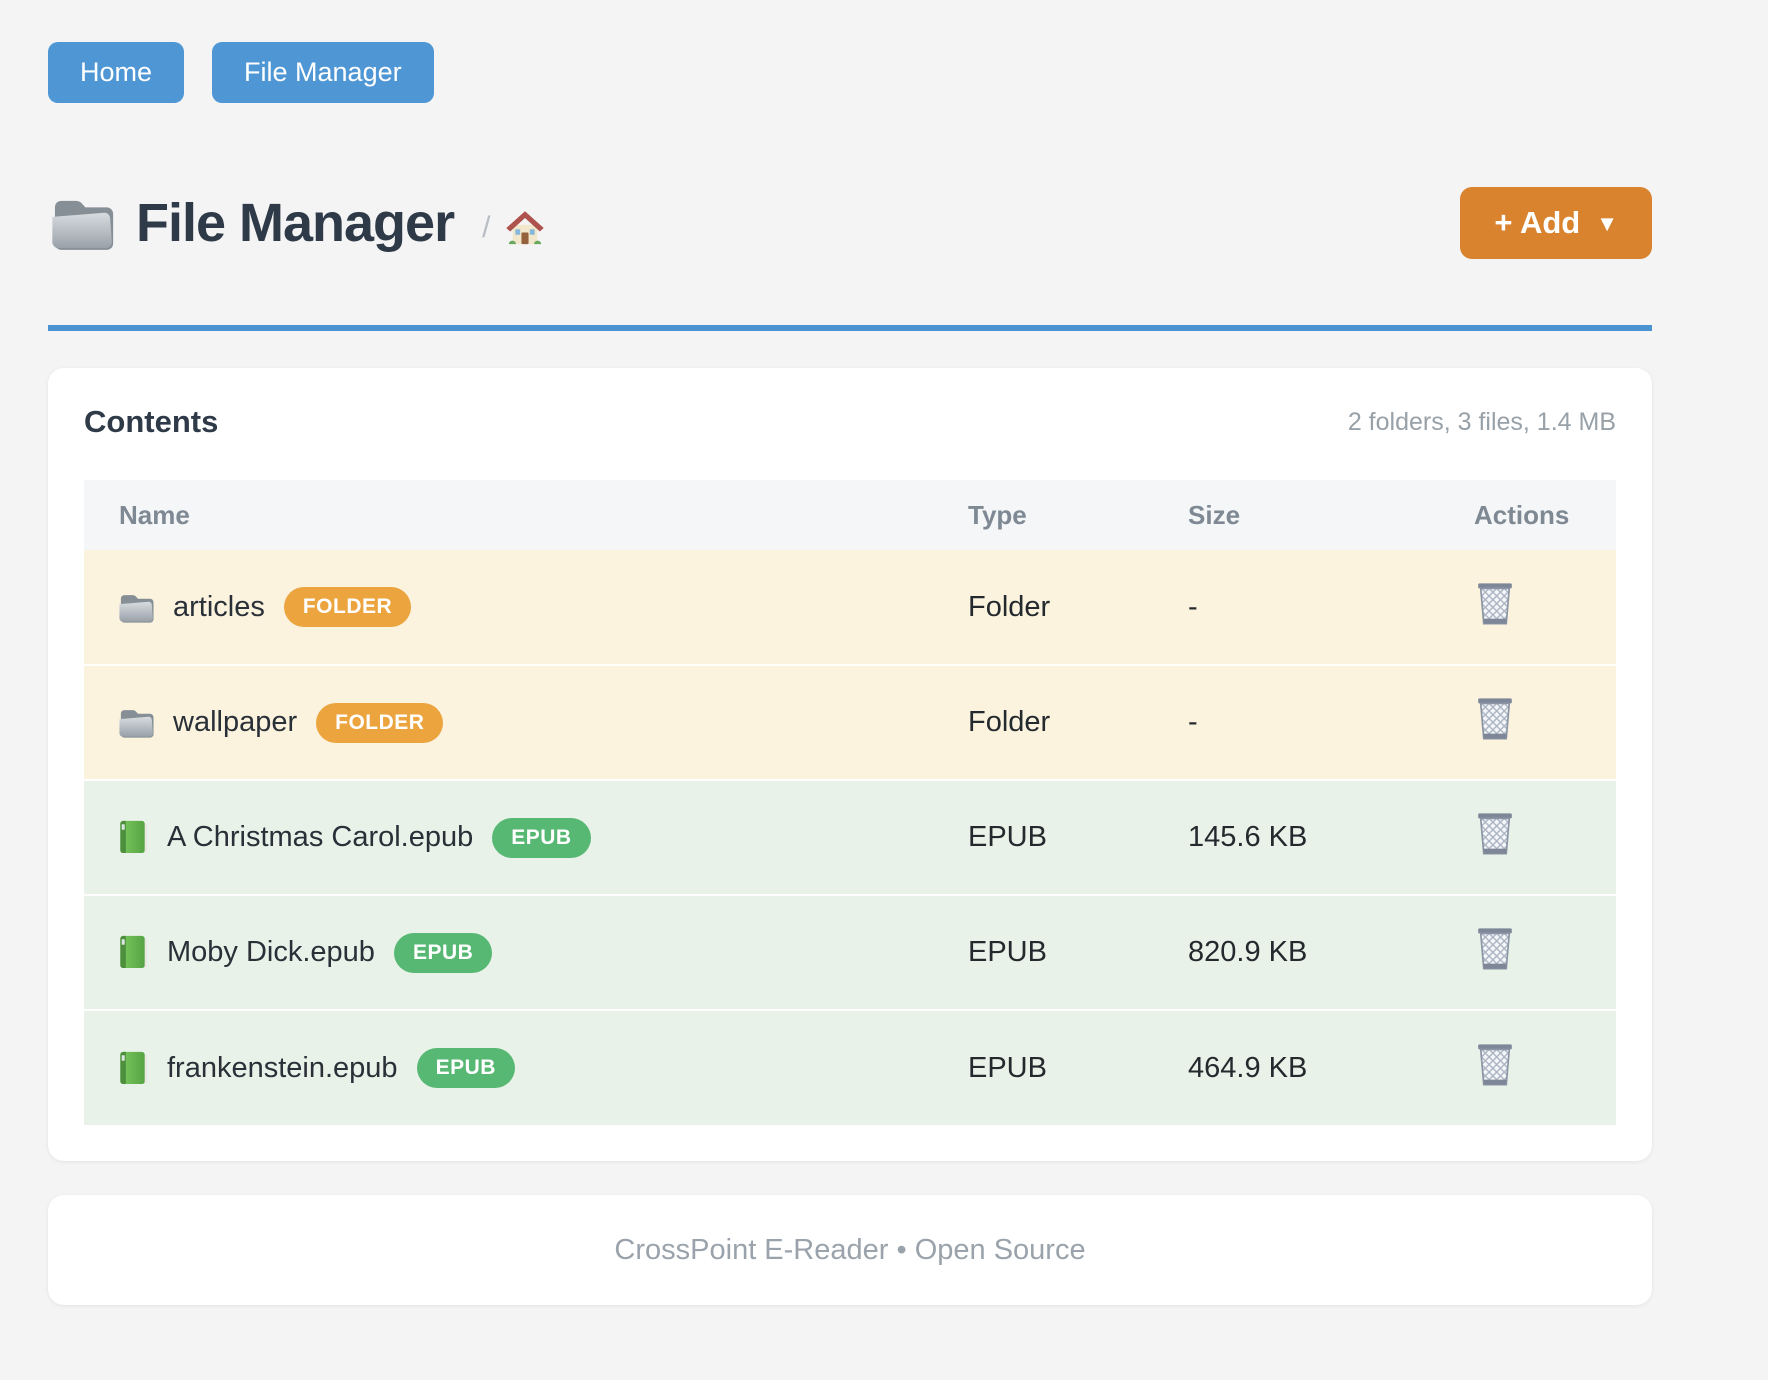 This screenshot has height=1380, width=1768. I want to click on footer-text: CrossPoint E-Reader • Open Source, so click(850, 1249).